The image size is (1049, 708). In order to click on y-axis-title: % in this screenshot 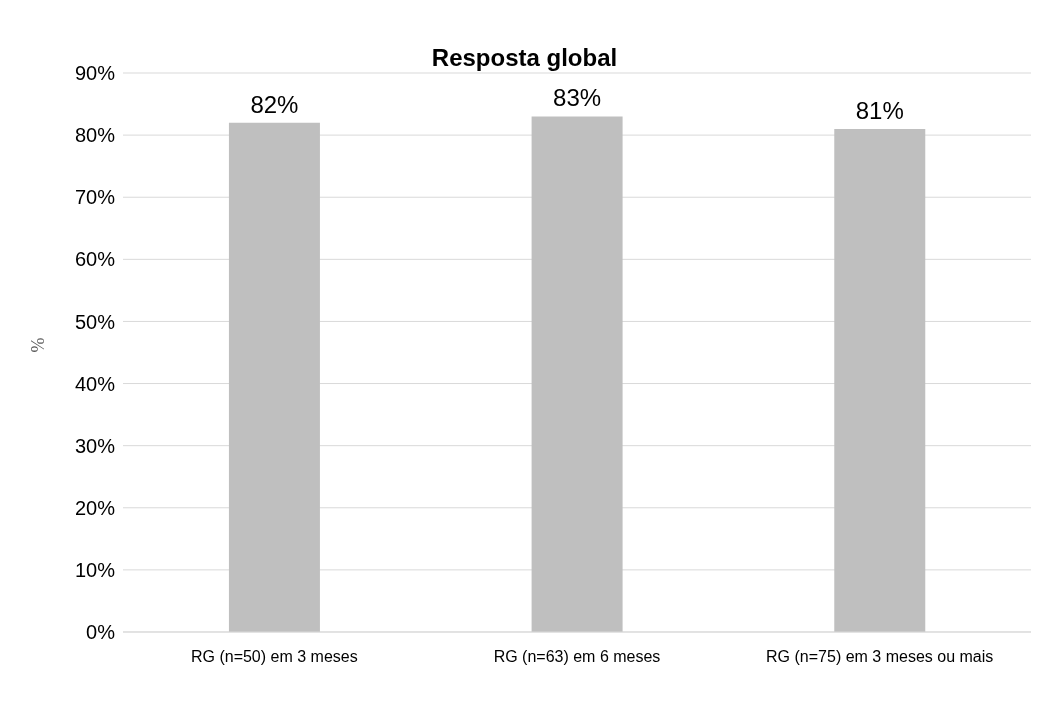, I will do `click(38, 345)`.